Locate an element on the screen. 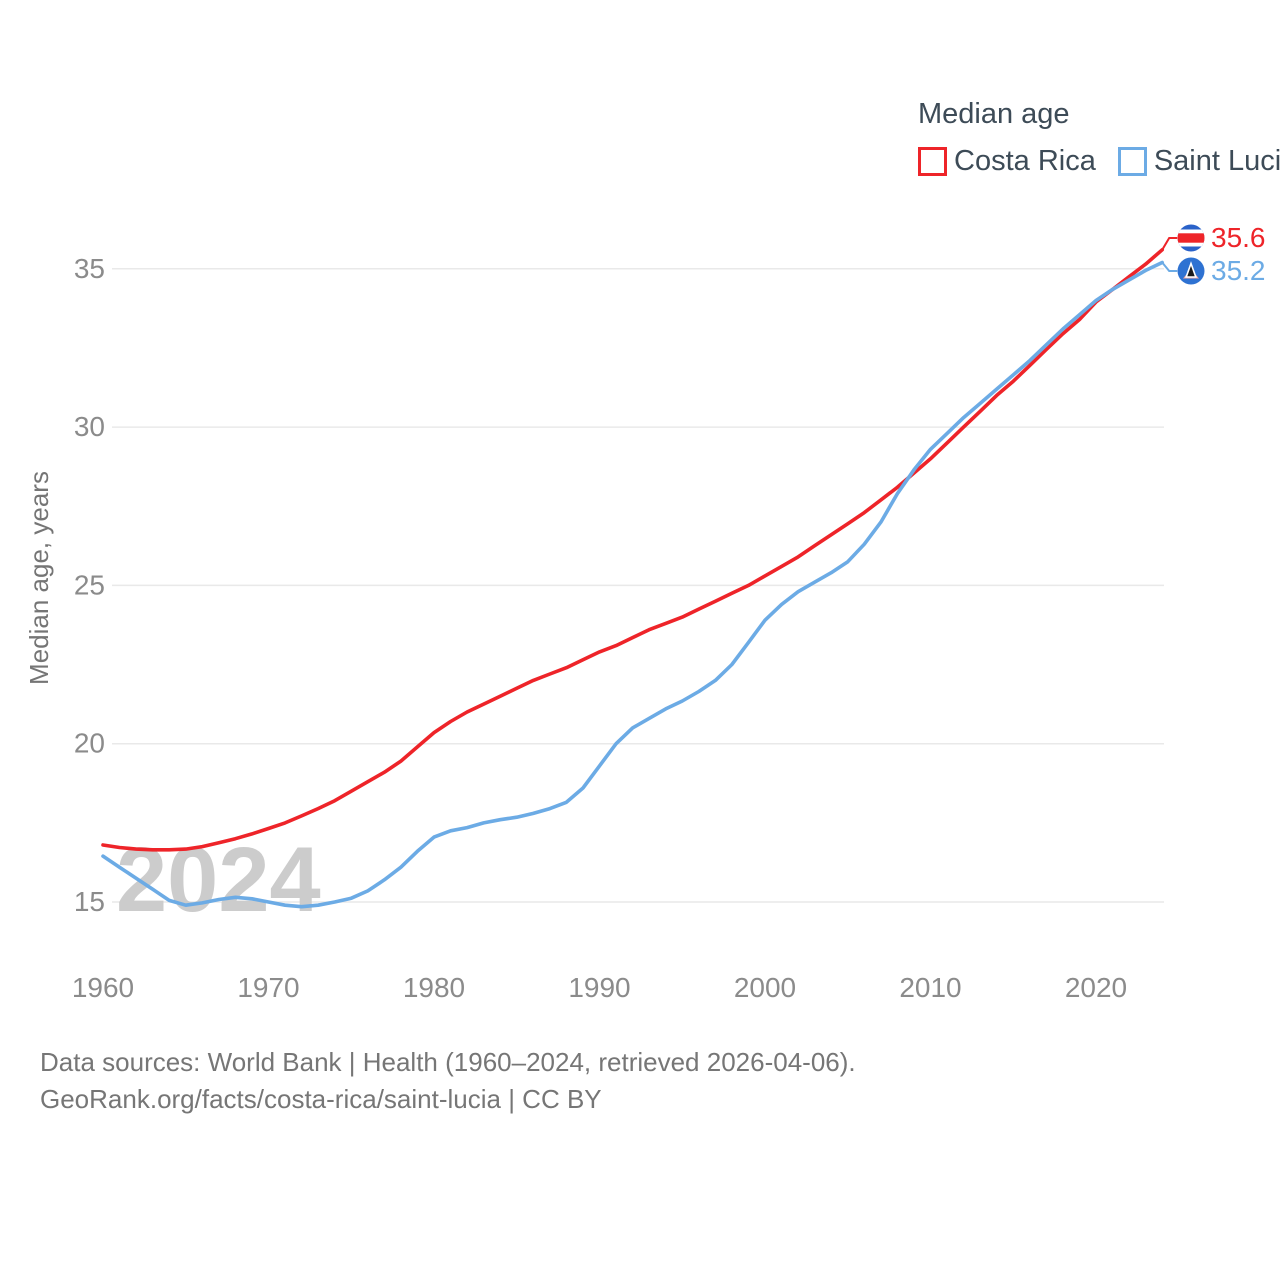  end-connector-costa-rica is located at coordinates (1169, 244).